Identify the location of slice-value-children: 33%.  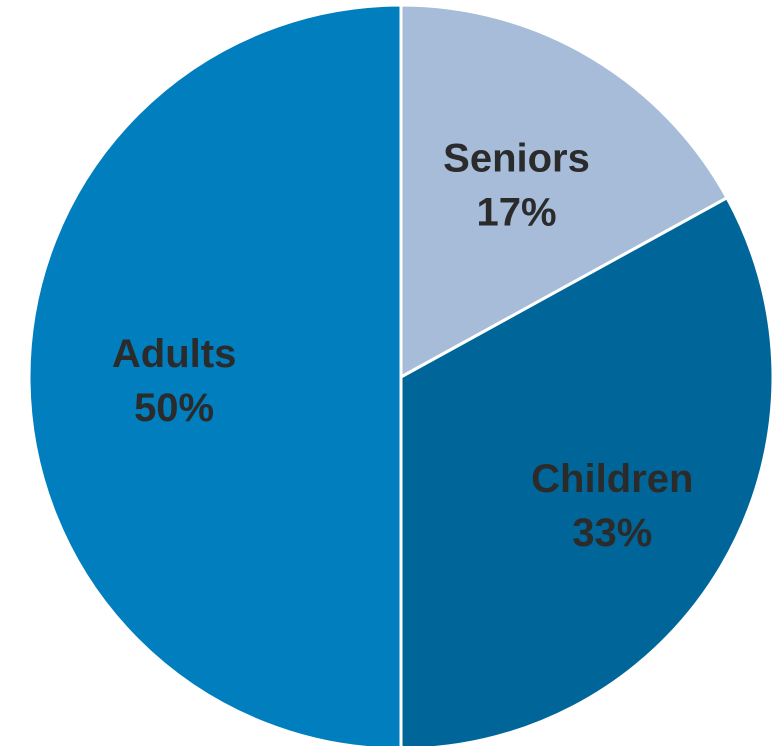
(612, 533).